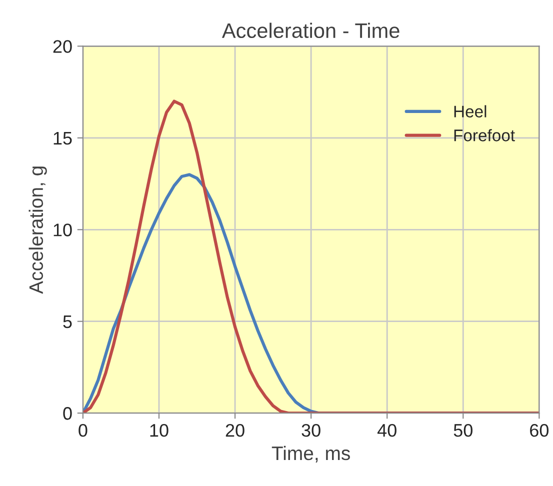 The width and height of the screenshot is (553, 486). What do you see at coordinates (539, 430) in the screenshot?
I see `x-tick-label: 60` at bounding box center [539, 430].